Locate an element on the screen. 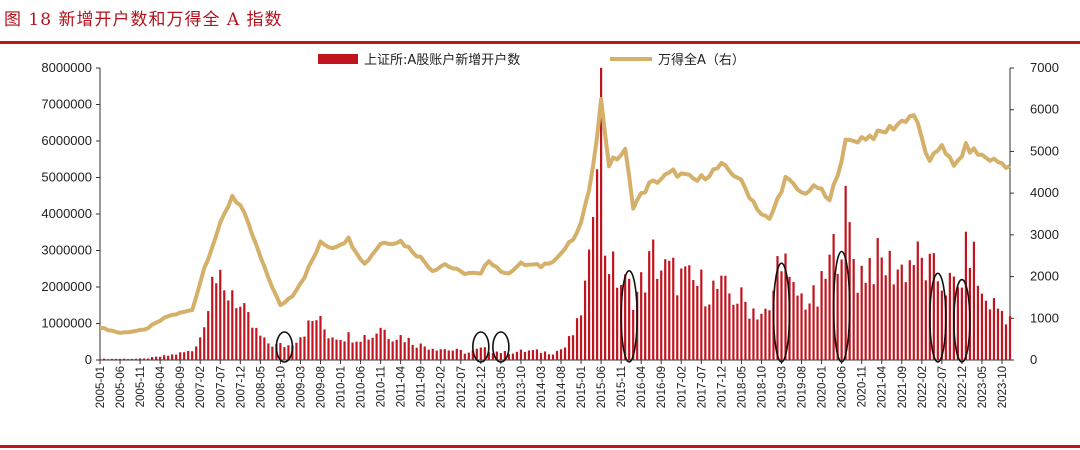 Image resolution: width=1080 pixels, height=450 pixels. y-left-tick-label: 3000000 is located at coordinates (66, 250).